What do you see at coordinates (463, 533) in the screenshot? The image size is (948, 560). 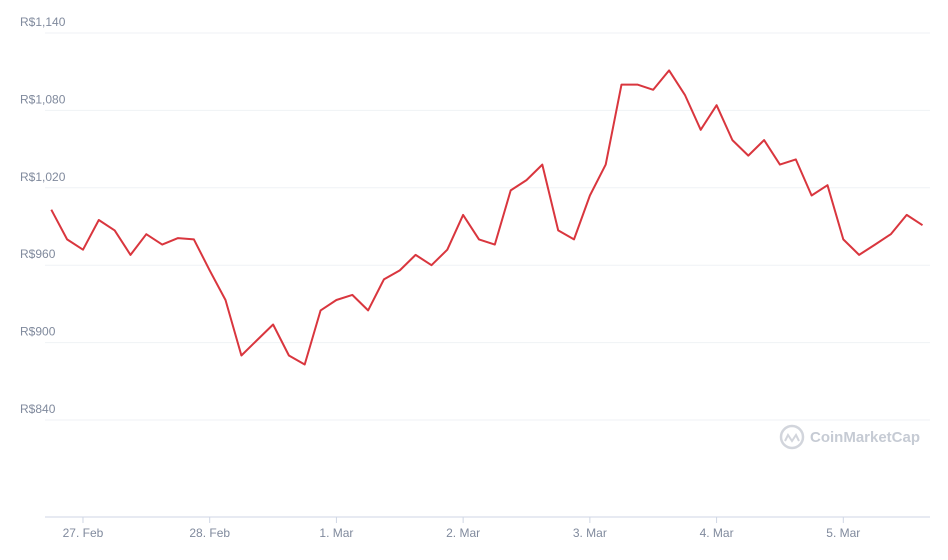 I see `x-tick-label: 2. Mar` at bounding box center [463, 533].